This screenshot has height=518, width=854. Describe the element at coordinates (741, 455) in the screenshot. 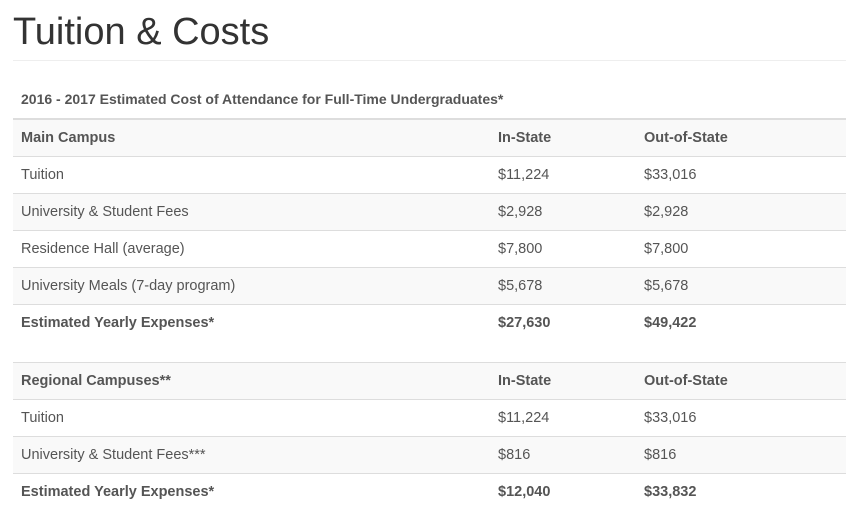

I see `out-of-state-value: $816` at that location.